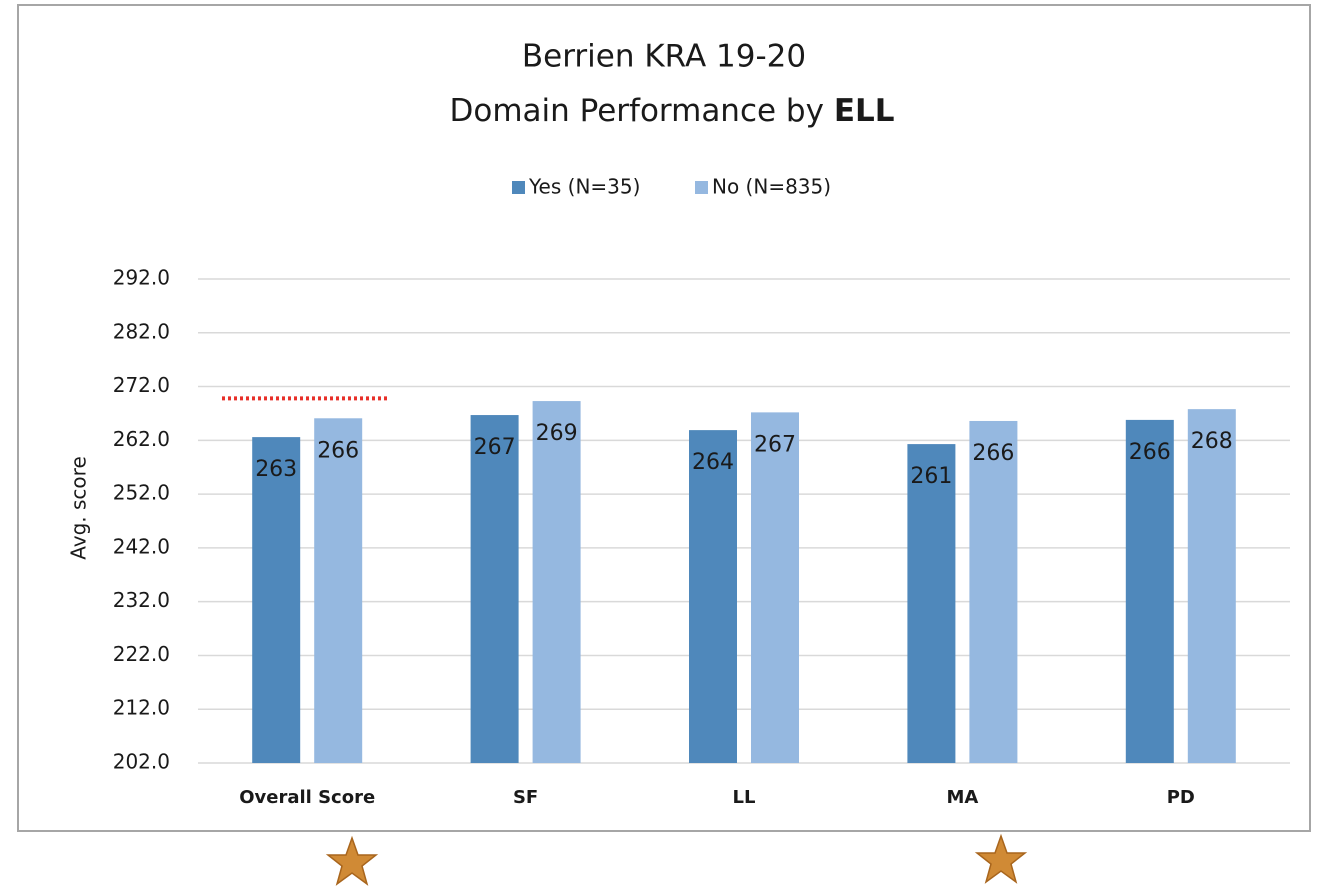 Image resolution: width=1327 pixels, height=891 pixels. Describe the element at coordinates (79, 508) in the screenshot. I see `y-axis-title: Avg. score` at that location.